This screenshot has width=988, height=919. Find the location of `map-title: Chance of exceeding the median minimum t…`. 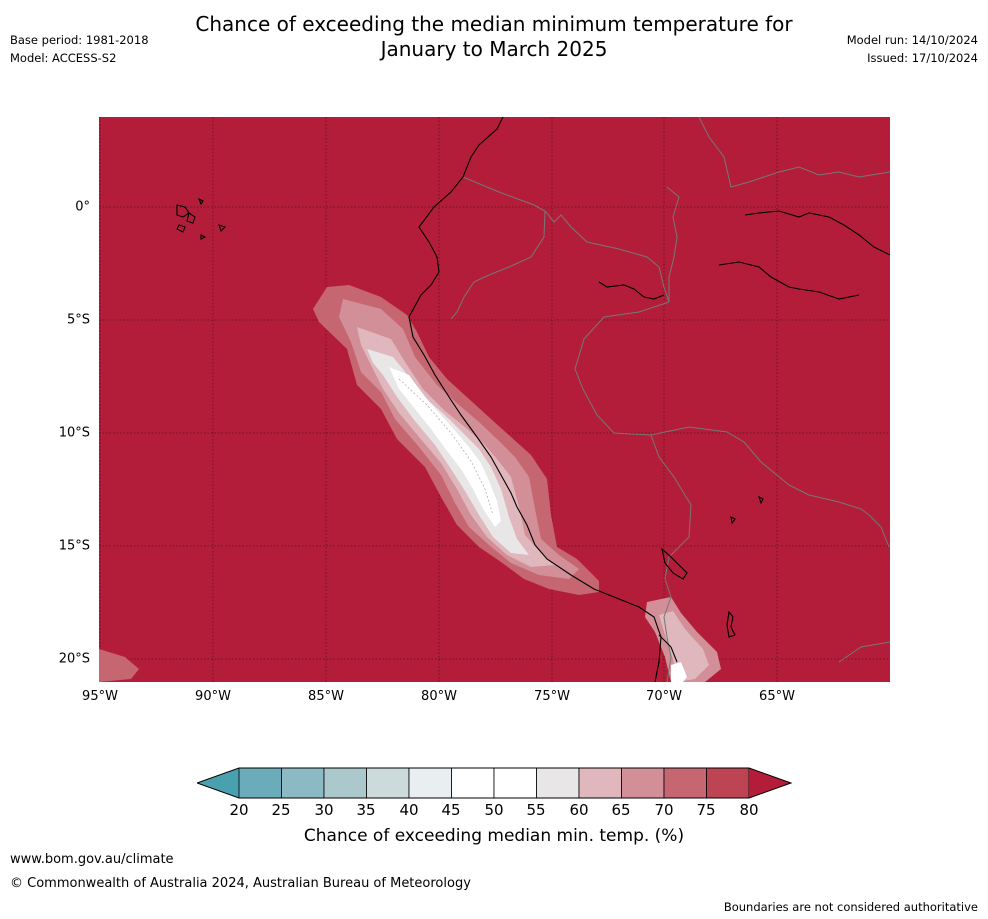

map-title: Chance of exceeding the median minimum t… is located at coordinates (494, 37).